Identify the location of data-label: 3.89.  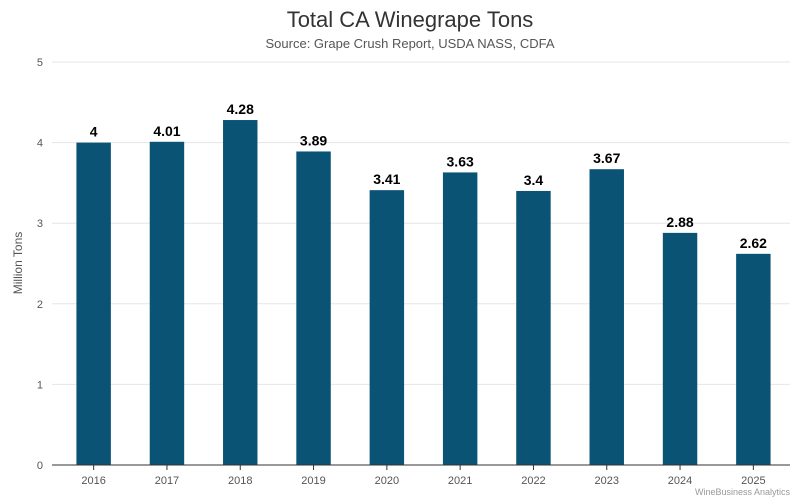
(313, 140).